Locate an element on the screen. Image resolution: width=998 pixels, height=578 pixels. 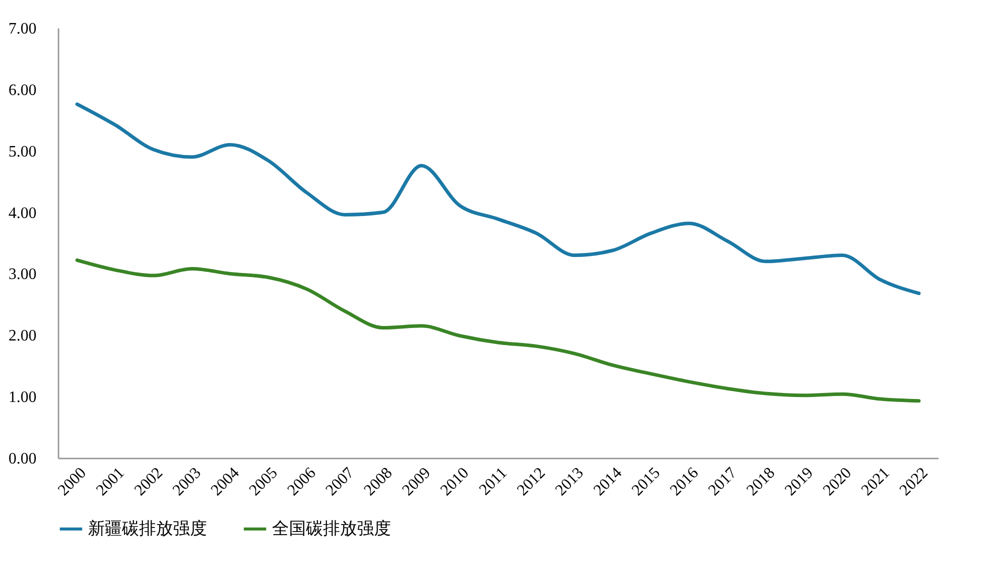
legend-label: 新疆碳排放强度 is located at coordinates (147, 528).